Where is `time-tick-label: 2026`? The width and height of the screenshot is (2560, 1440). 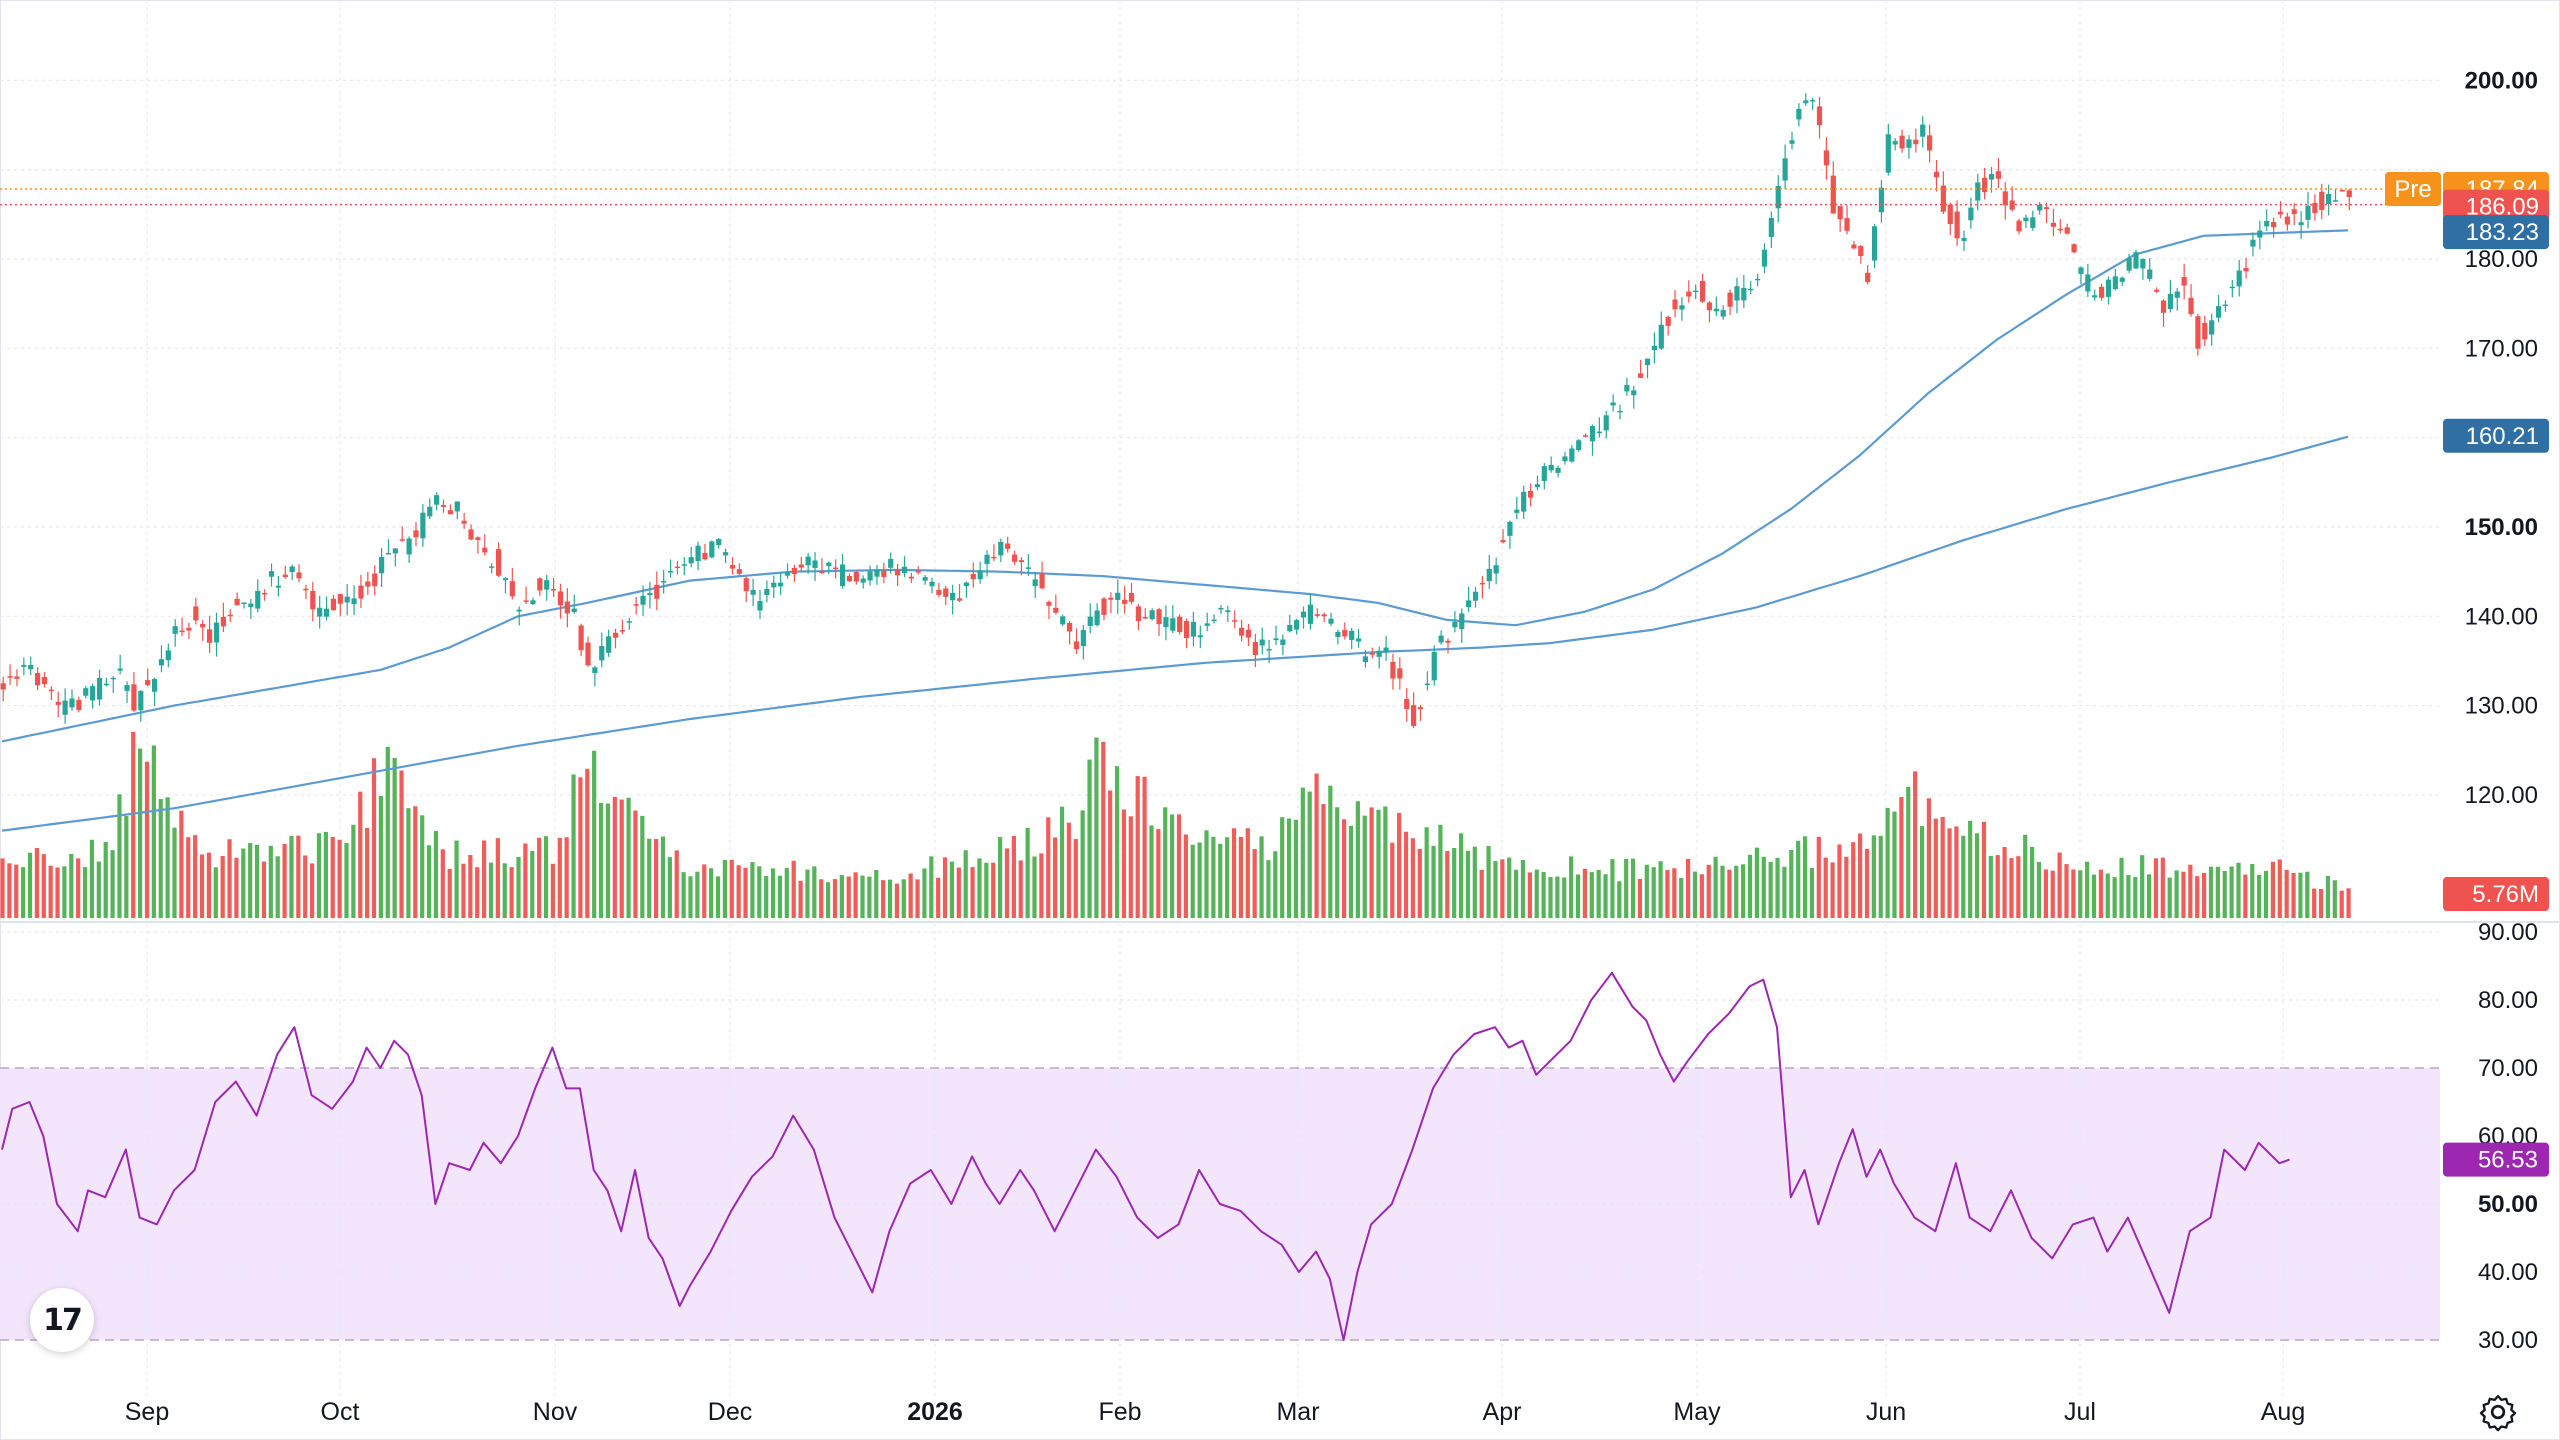
time-tick-label: 2026 is located at coordinates (935, 1412).